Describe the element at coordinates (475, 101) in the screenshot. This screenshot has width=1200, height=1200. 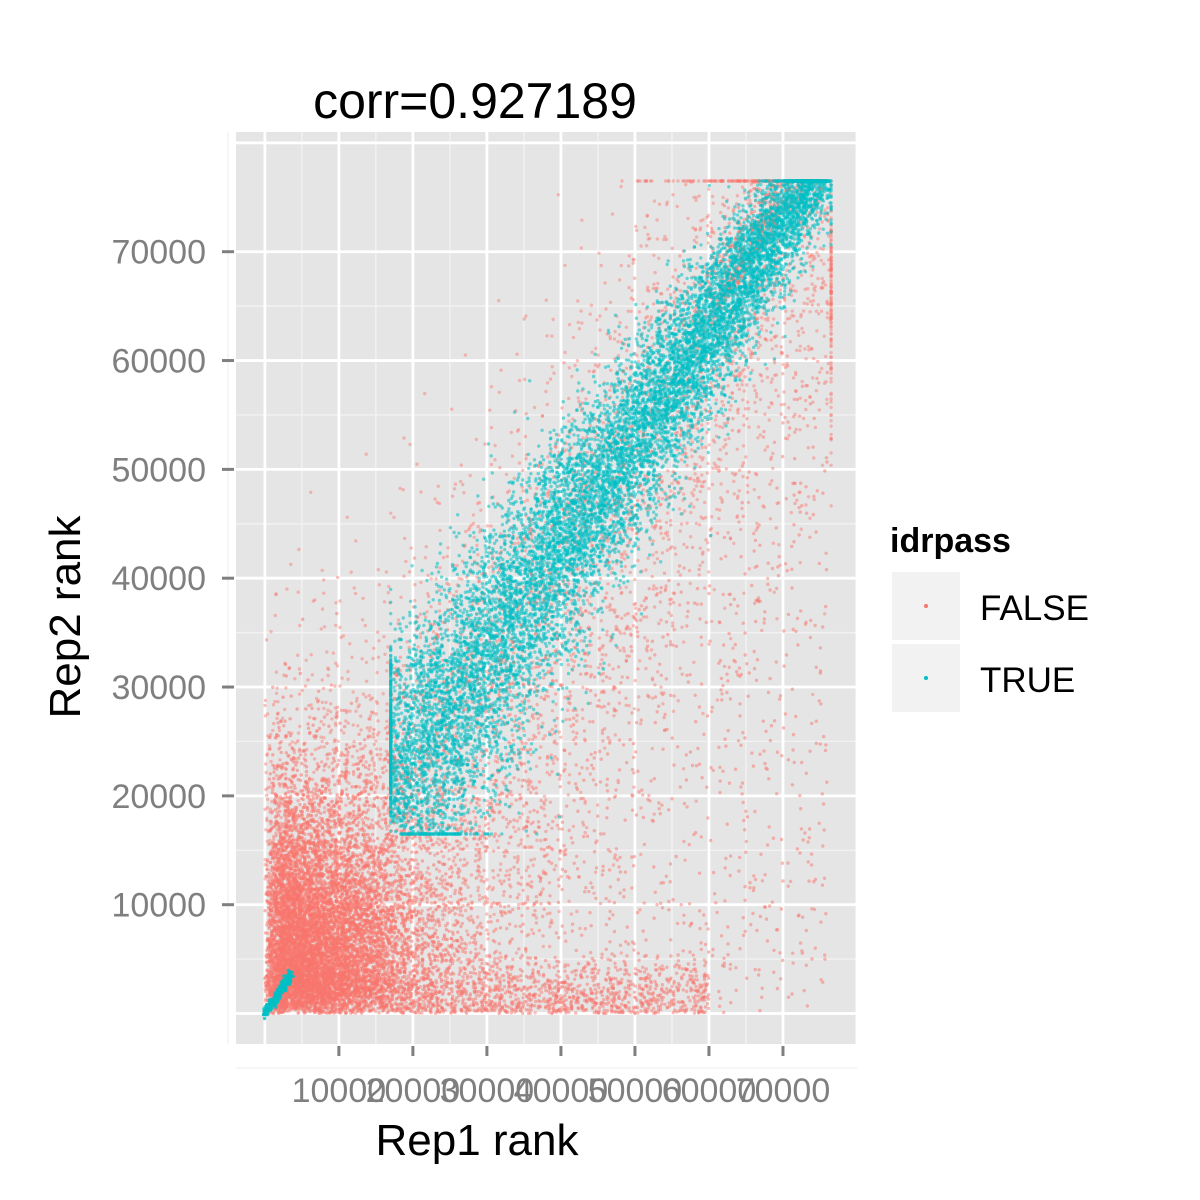
I see `chart-title: corr=0.927189` at that location.